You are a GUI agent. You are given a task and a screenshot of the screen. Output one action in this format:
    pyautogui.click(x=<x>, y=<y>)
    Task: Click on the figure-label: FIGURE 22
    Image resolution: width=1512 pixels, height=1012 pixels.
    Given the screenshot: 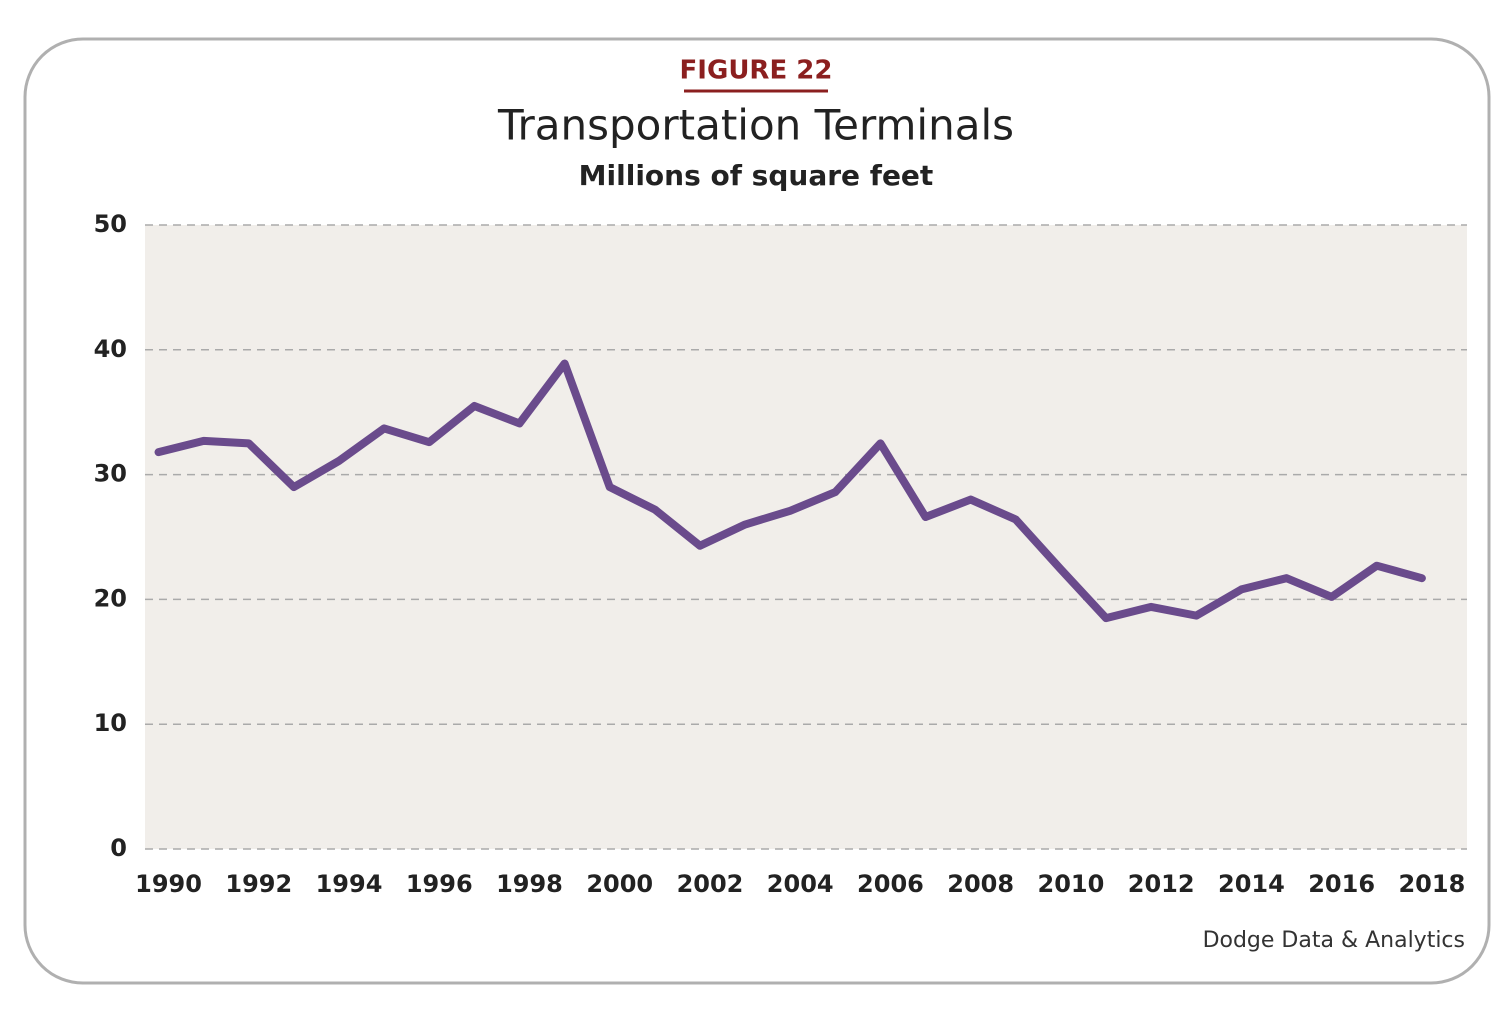 What is the action you would take?
    pyautogui.click(x=756, y=71)
    